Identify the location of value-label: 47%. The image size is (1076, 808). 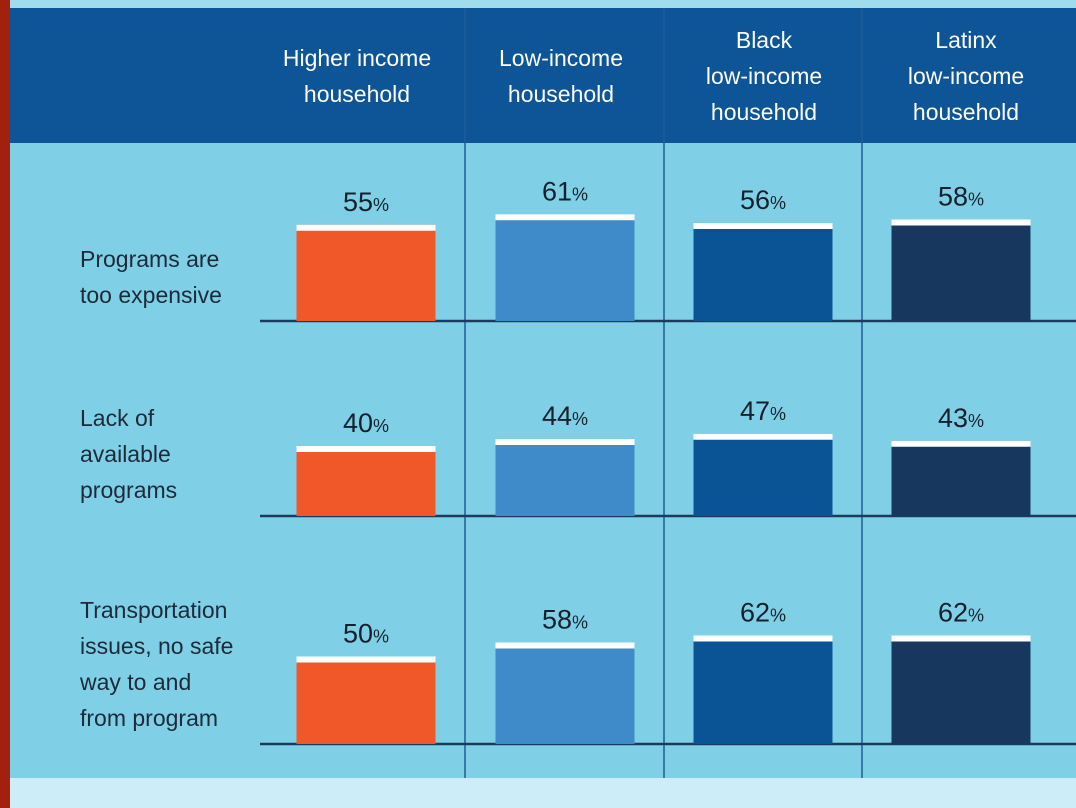
(763, 411).